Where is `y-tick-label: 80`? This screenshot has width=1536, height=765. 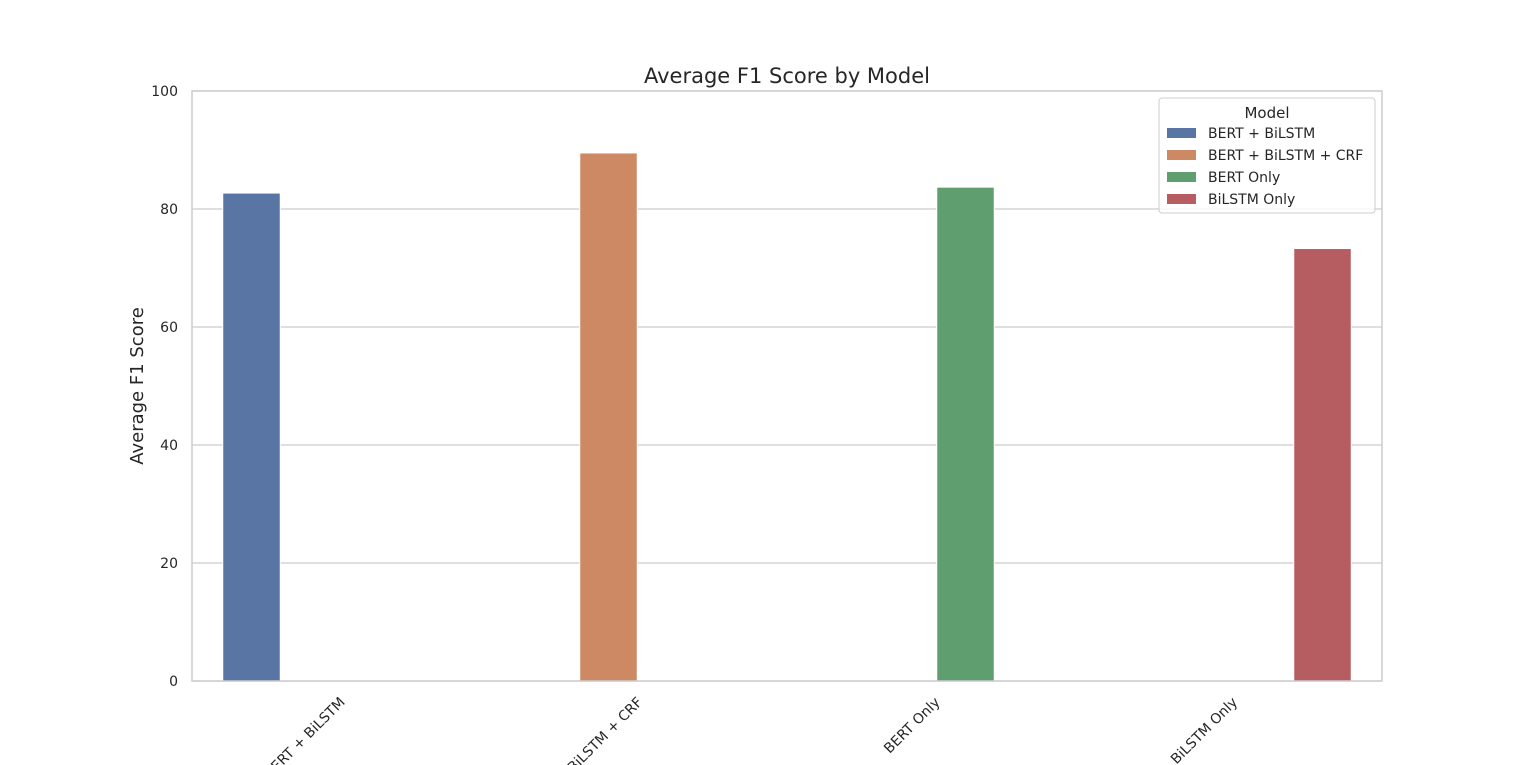 y-tick-label: 80 is located at coordinates (169, 210).